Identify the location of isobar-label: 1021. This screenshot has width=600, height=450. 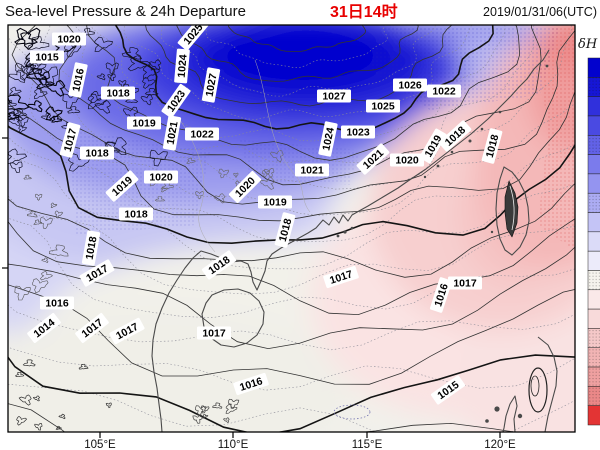
(172, 133).